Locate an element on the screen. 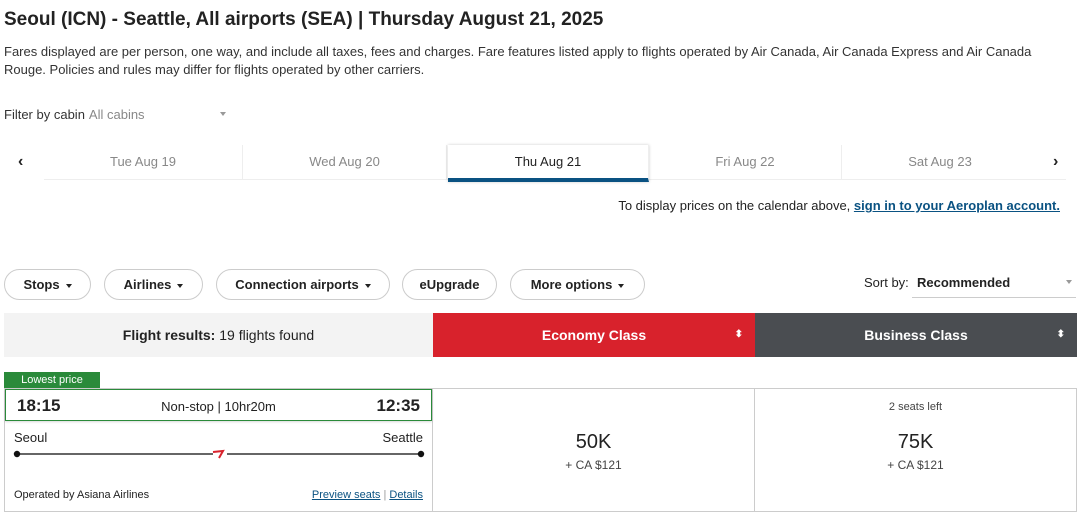 The width and height of the screenshot is (1080, 518). cabin-filter: Filter by cabin All cabins is located at coordinates (116, 115).